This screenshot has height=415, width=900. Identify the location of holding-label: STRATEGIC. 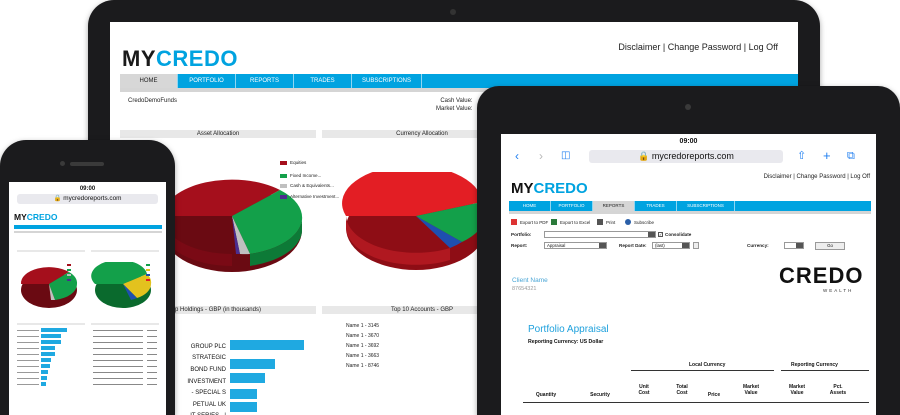
(209, 358).